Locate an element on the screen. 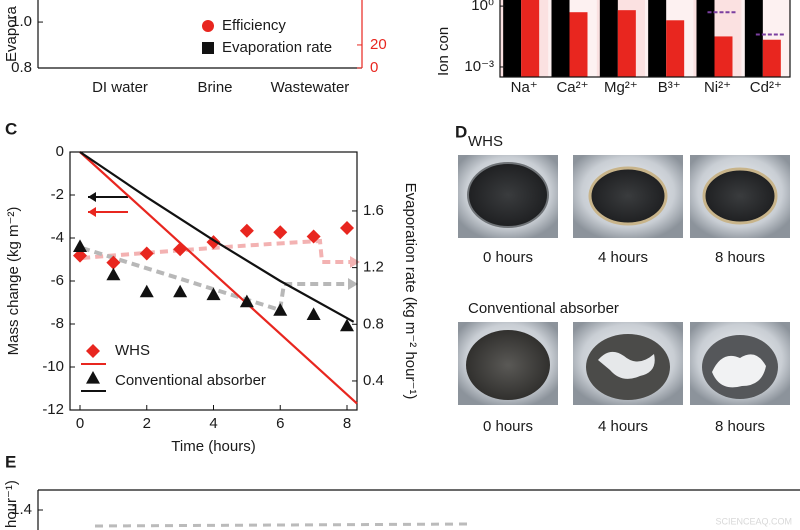  y-tick-label: 10⁰ is located at coordinates (482, 7).